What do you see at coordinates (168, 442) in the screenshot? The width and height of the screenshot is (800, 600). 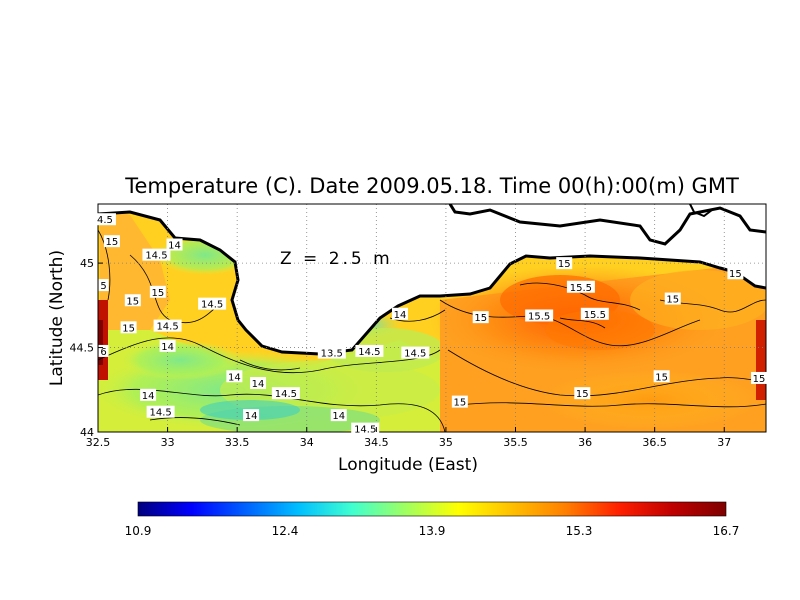 I see `x-tick-label: 33` at bounding box center [168, 442].